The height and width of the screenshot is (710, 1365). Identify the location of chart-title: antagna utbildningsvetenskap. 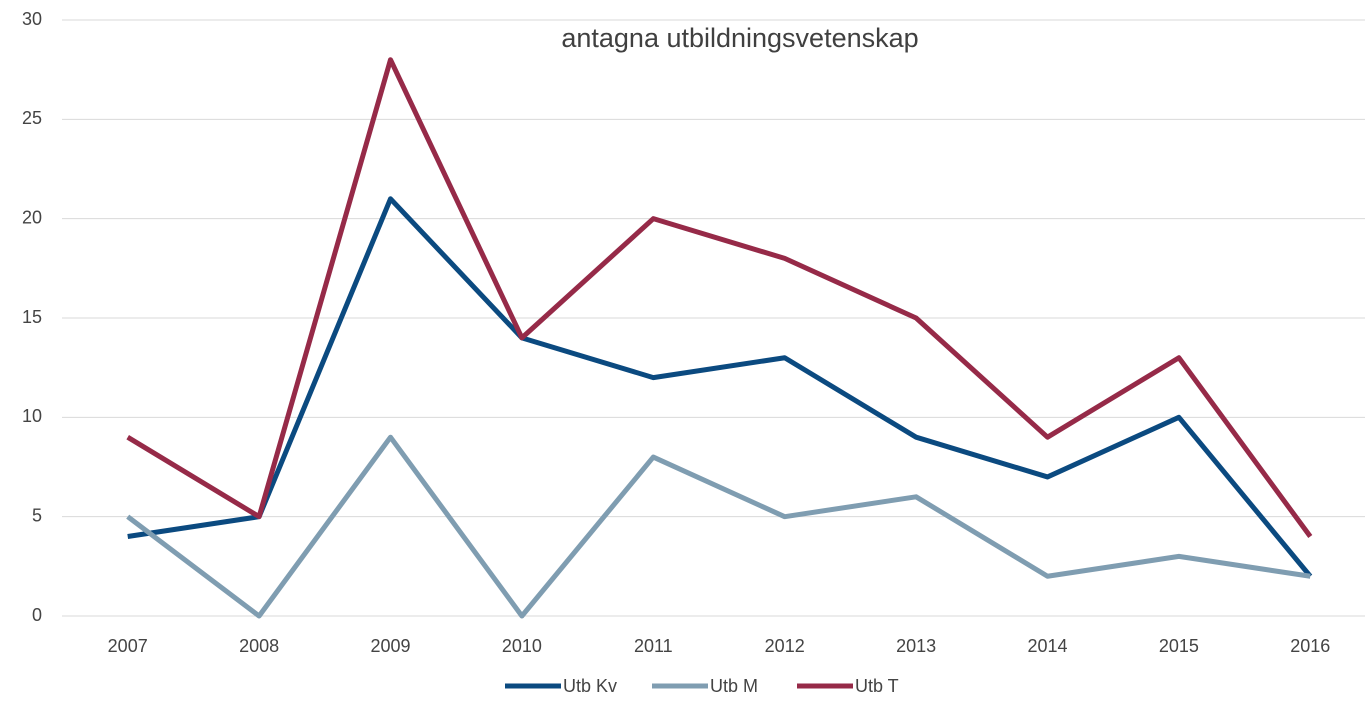
(739, 38).